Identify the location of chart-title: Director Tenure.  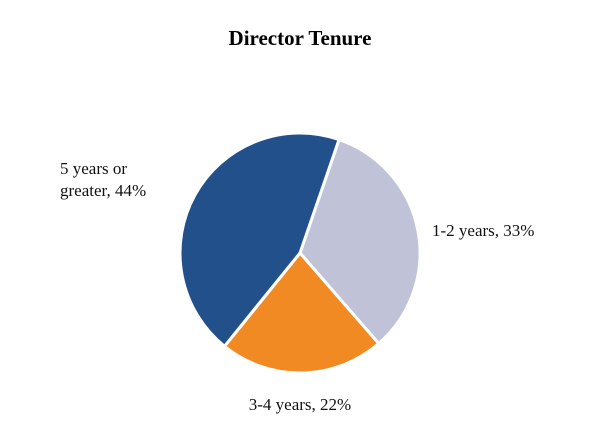
(300, 38).